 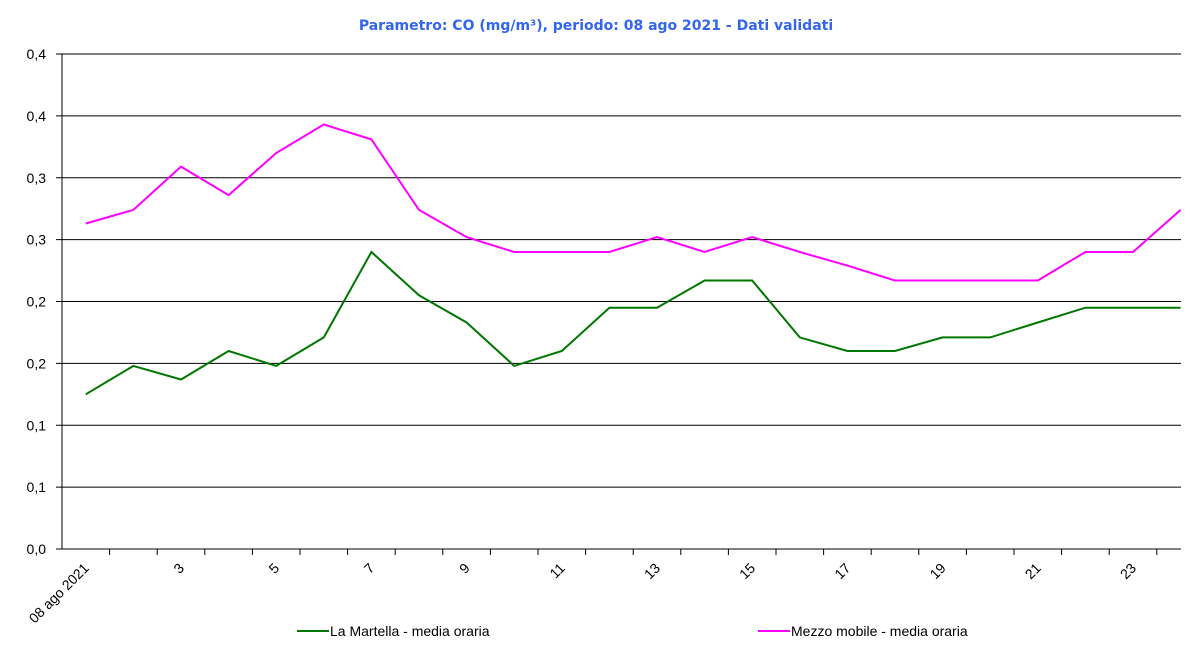 What do you see at coordinates (747, 571) in the screenshot?
I see `x-tick-label: 15` at bounding box center [747, 571].